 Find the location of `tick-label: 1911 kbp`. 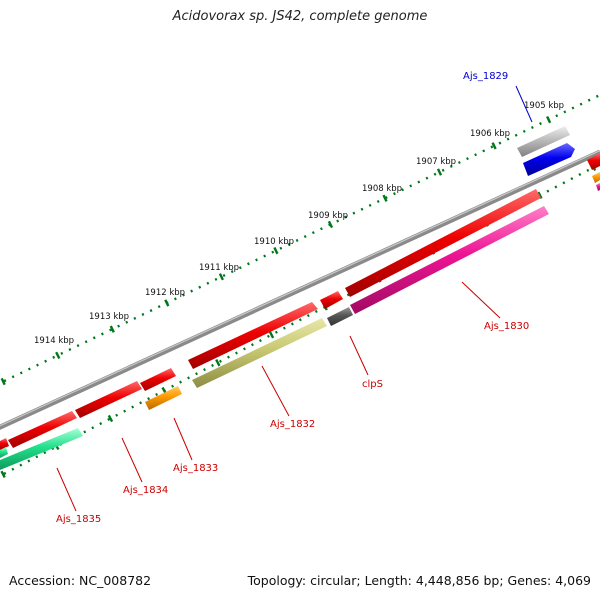

tick-label: 1911 kbp is located at coordinates (219, 268).